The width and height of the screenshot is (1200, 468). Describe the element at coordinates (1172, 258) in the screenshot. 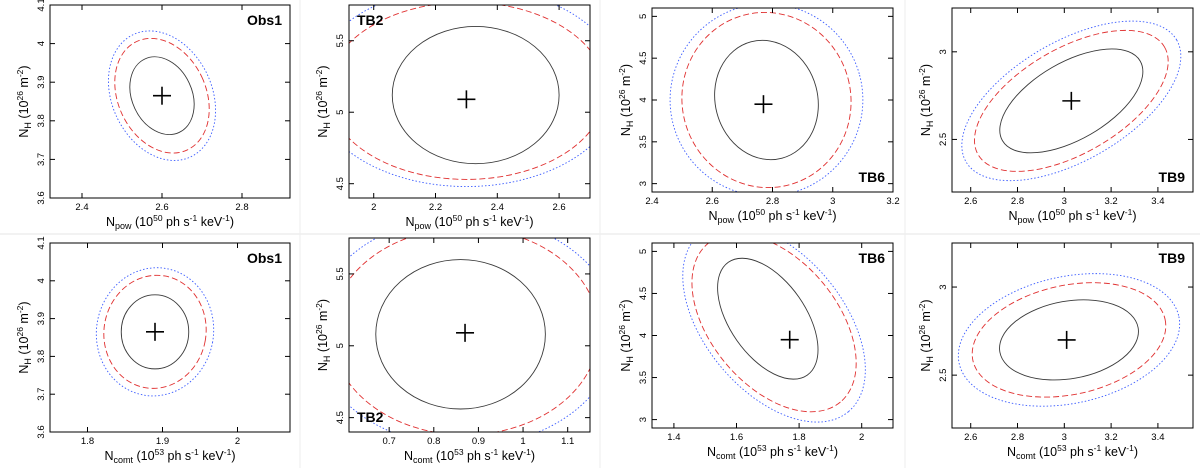

I see `panel-label-tb9-comt: TB9` at that location.